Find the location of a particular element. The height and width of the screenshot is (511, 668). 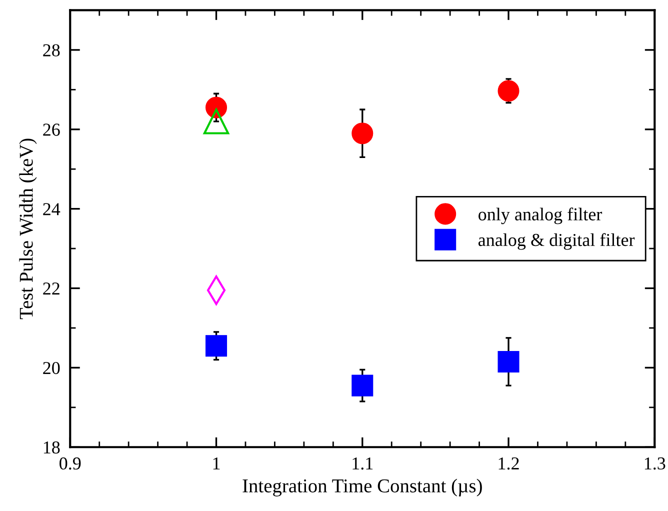

y-tick-label: 28 is located at coordinates (51, 50).